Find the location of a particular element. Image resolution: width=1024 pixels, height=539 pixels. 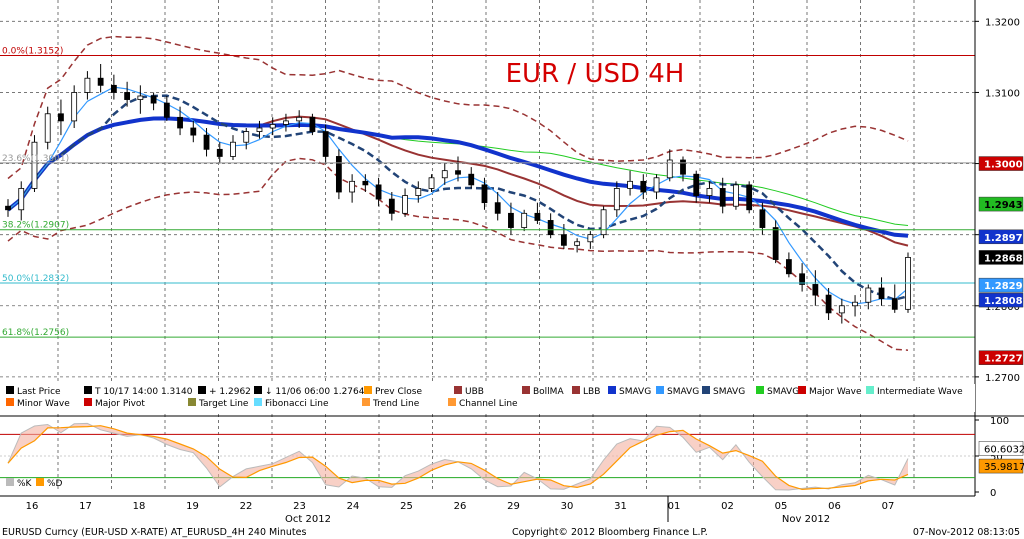

price-tag-label: 1.2727 is located at coordinates (1003, 359).